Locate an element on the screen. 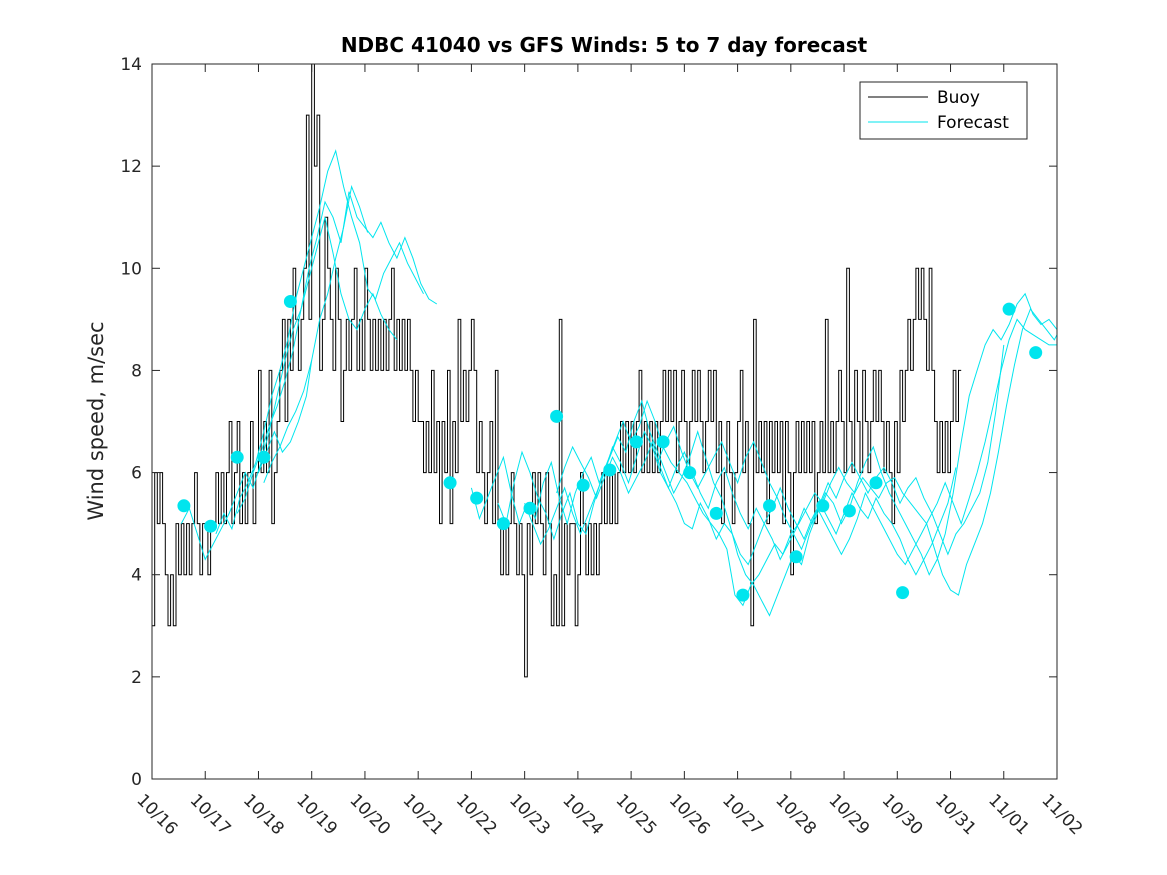  y-tick-label-6: 6 is located at coordinates (136, 474).